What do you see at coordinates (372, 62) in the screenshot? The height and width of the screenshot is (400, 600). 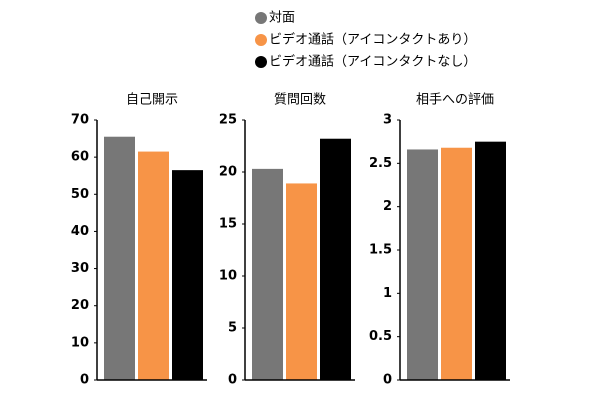 I see `legend-label: ビデオ通話（アイコンタクトなし）` at bounding box center [372, 62].